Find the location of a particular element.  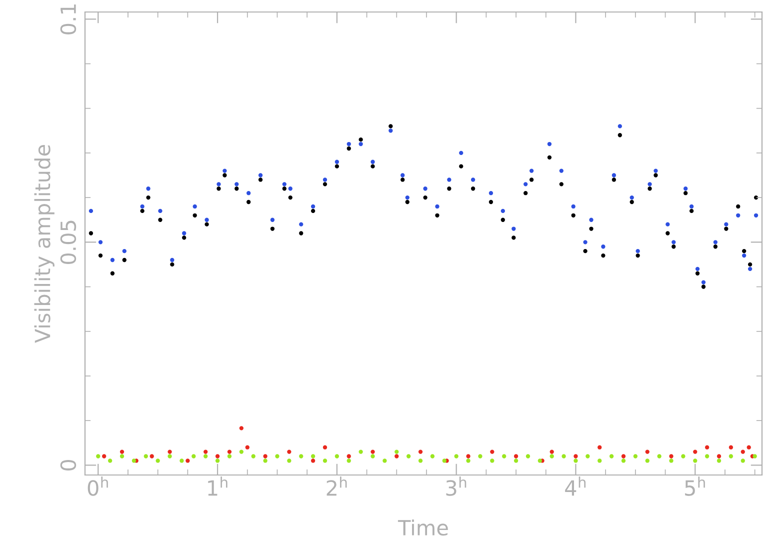

x-tick-label: 4$^{h}$ is located at coordinates (575, 486).